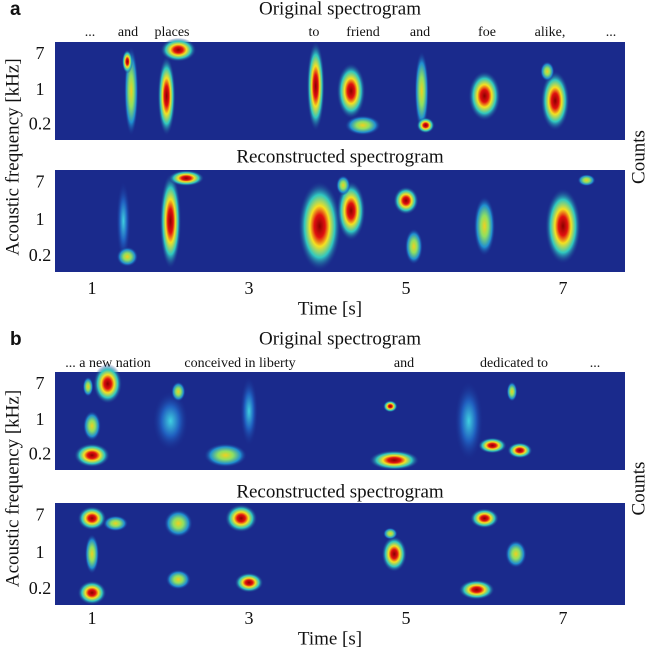 This screenshot has width=649, height=654. I want to click on word: places, so click(172, 32).